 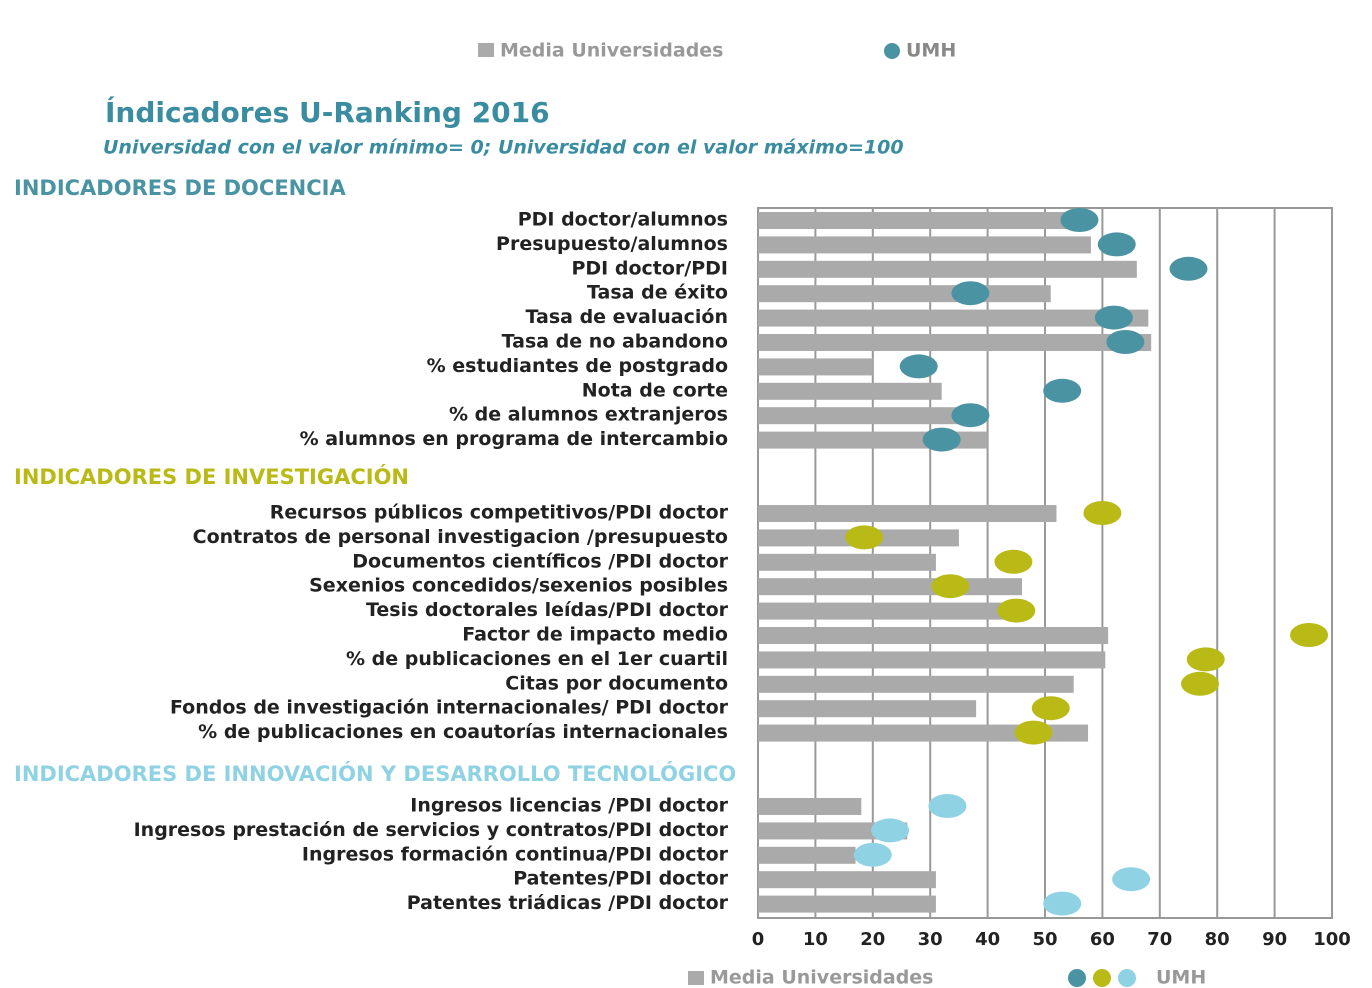 I want to click on chart-title: Índicadores U-Ranking 2016, so click(x=327, y=112).